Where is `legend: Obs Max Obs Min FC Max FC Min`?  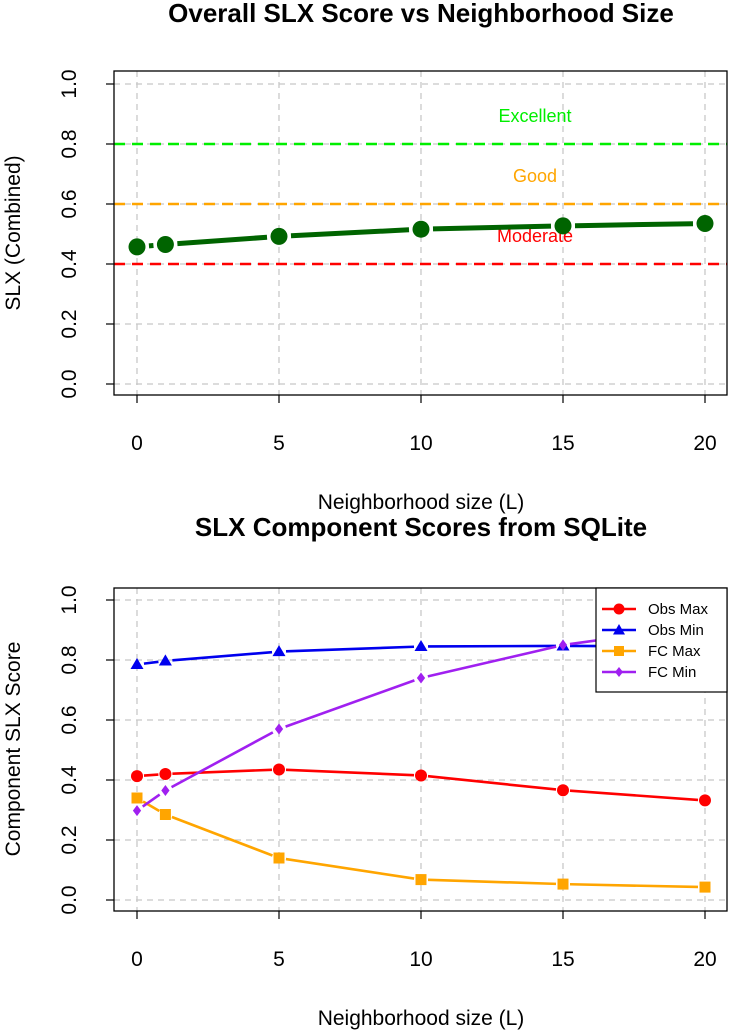 legend: Obs Max Obs Min FC Max FC Min is located at coordinates (661, 640).